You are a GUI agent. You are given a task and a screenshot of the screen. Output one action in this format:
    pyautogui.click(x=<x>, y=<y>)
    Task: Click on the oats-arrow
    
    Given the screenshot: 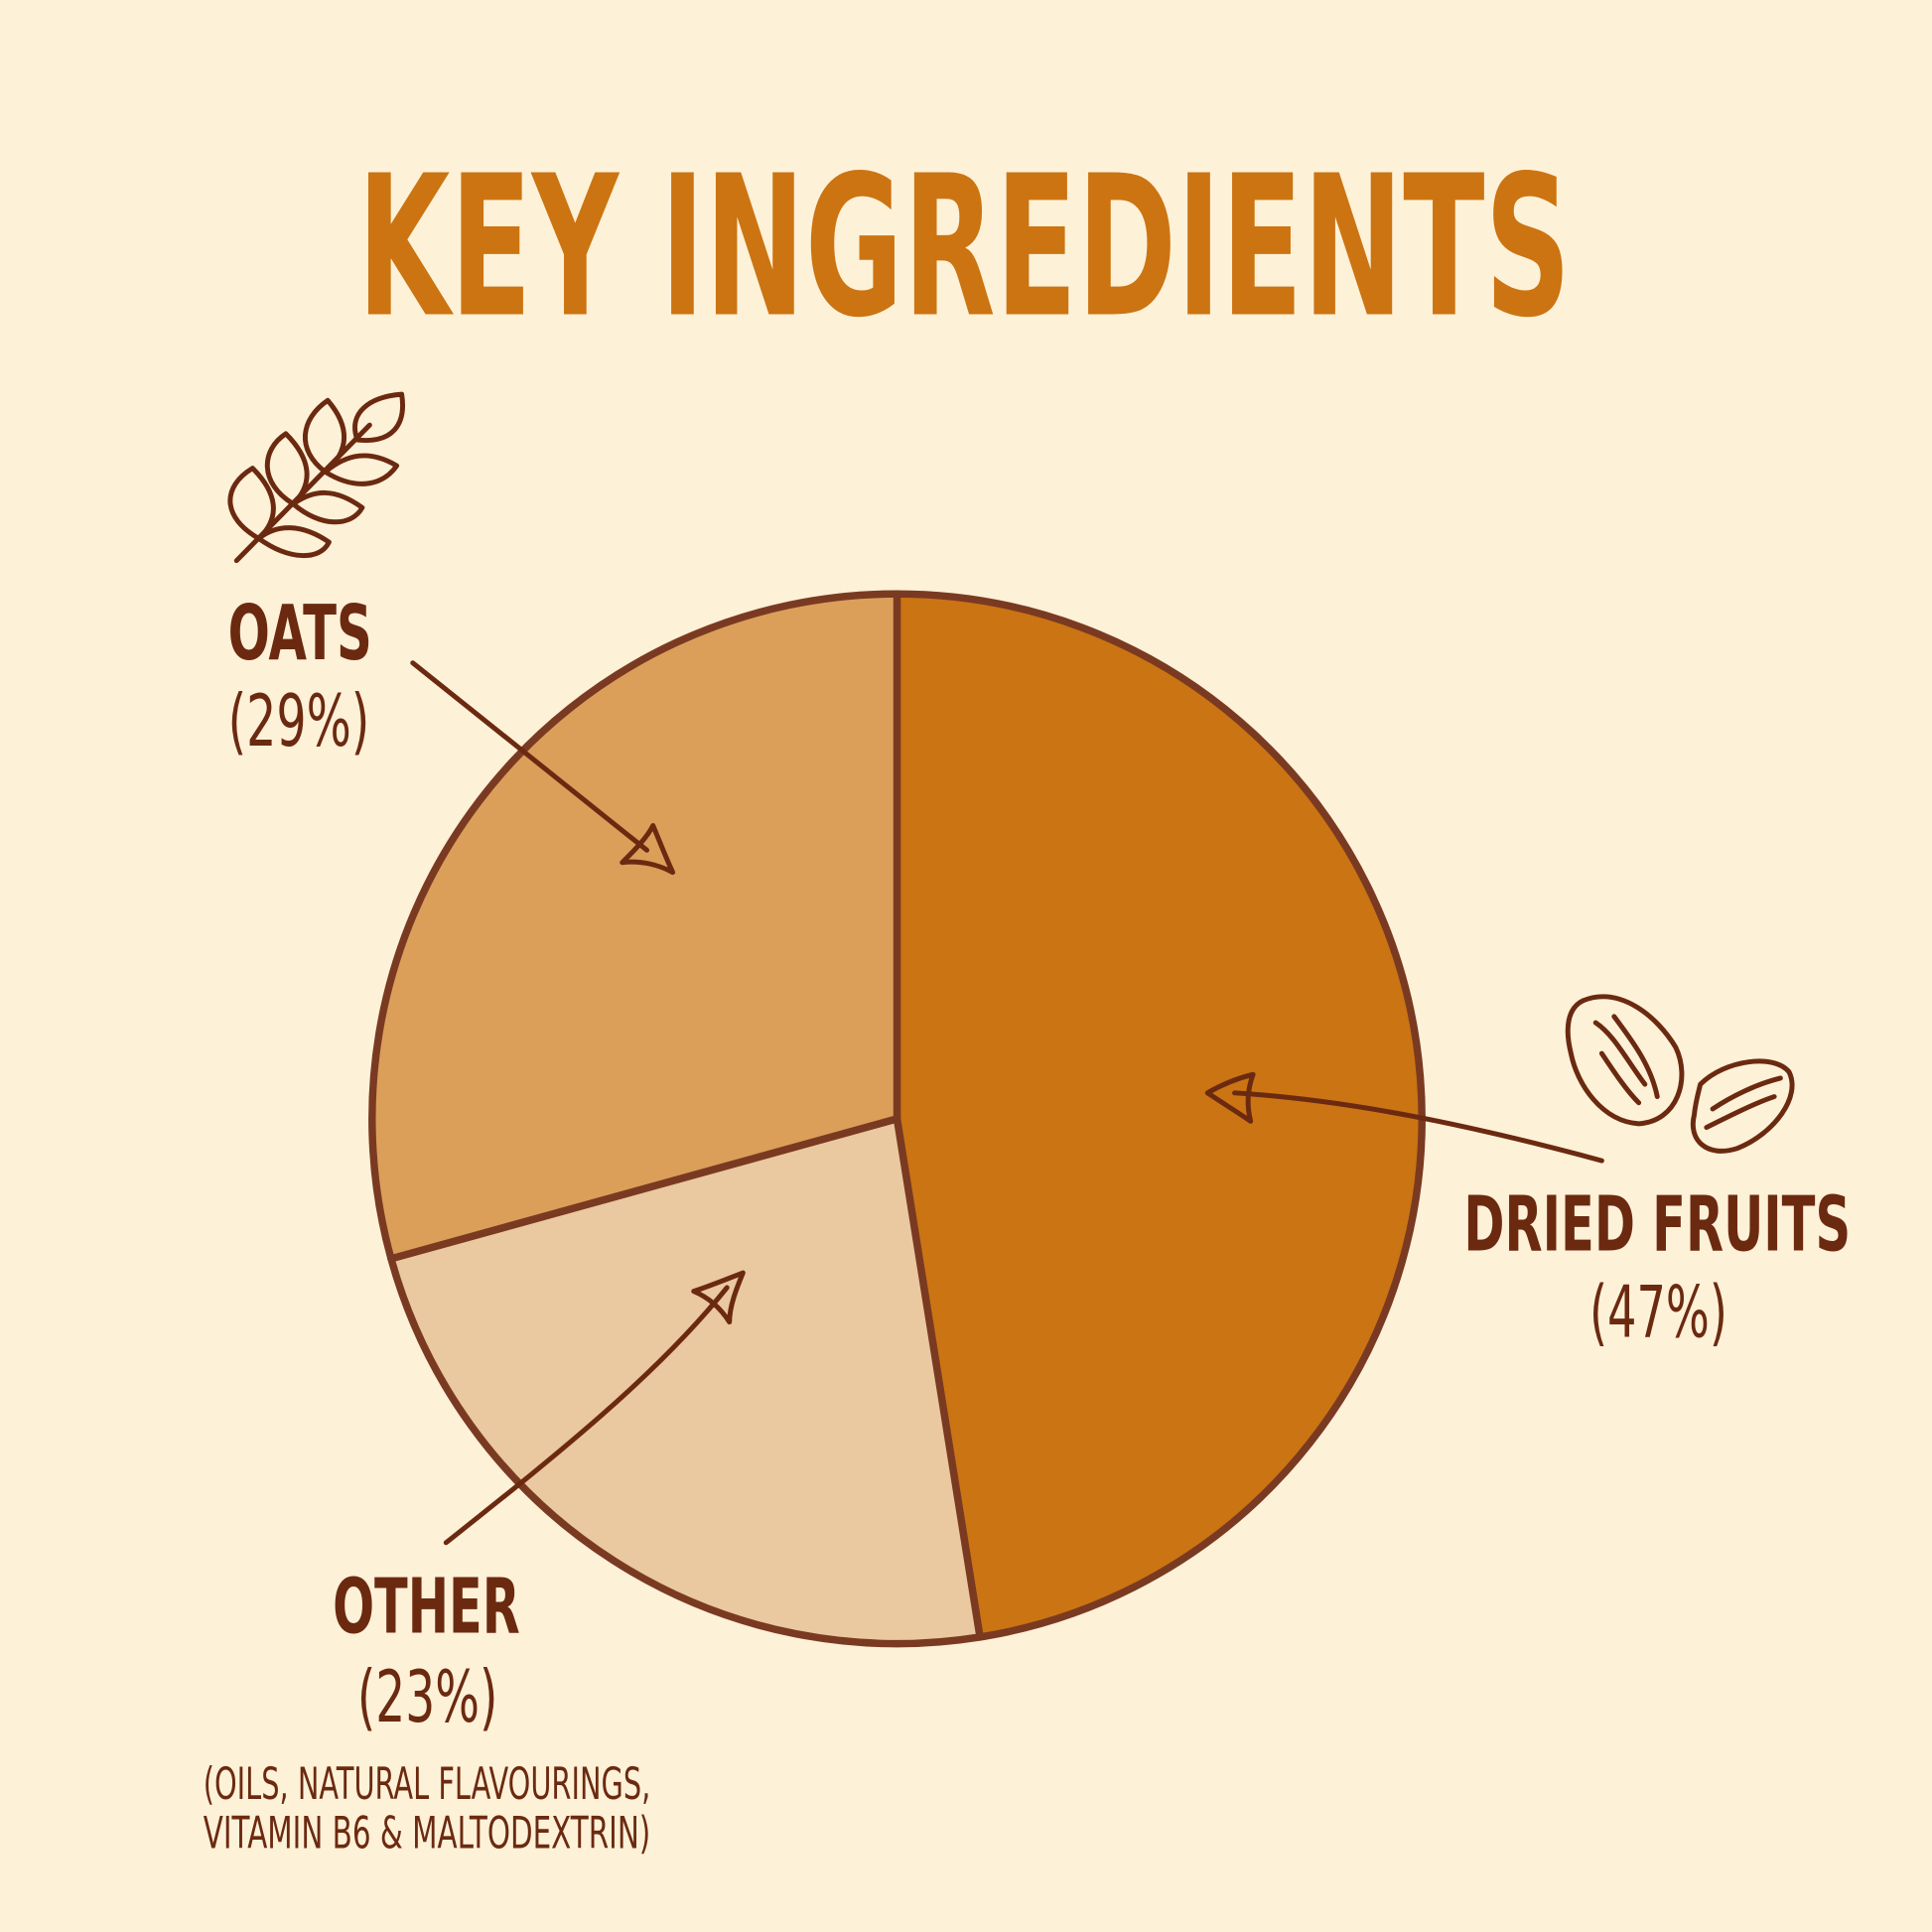 What is the action you would take?
    pyautogui.click(x=543, y=768)
    